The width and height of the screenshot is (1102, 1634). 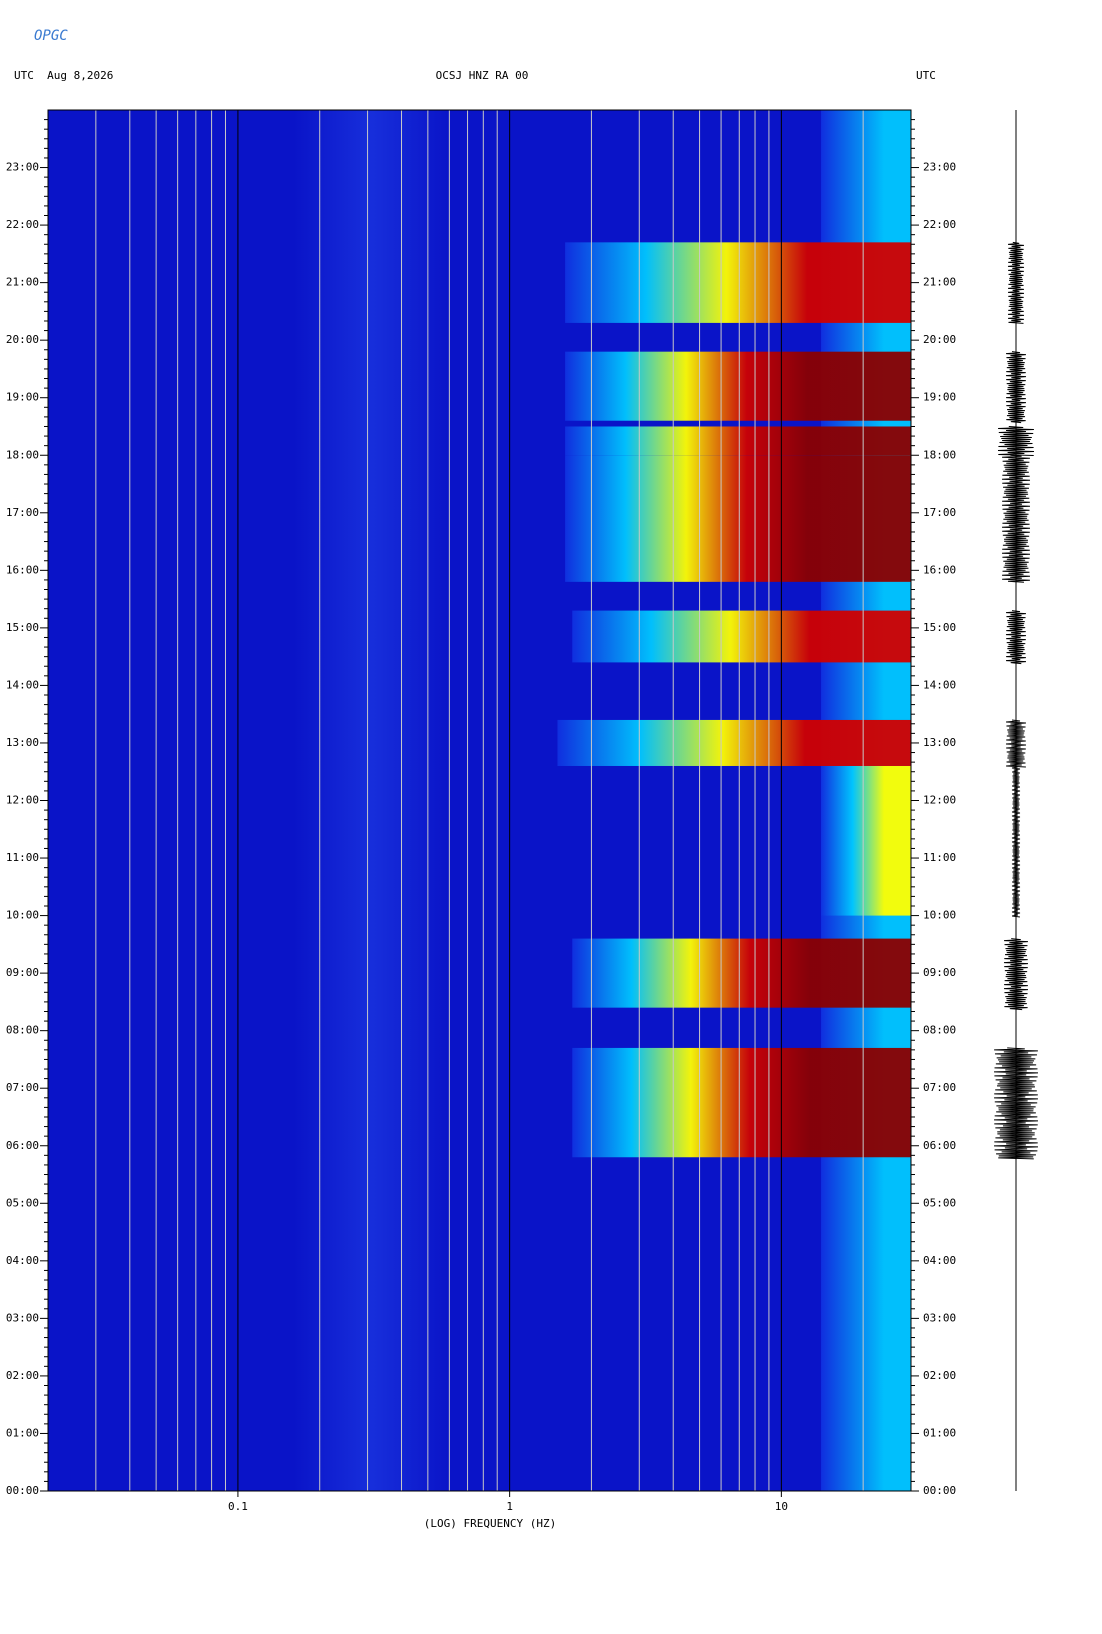 I want to click on chart-title: OCSJ HNZ RA 00, so click(x=482, y=75).